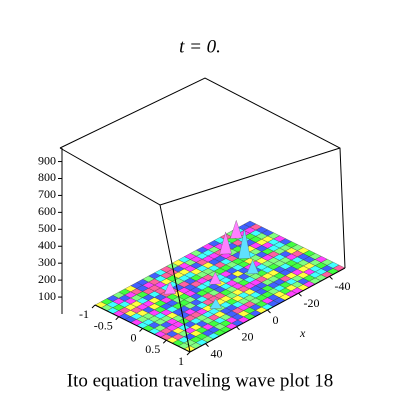 The image size is (400, 405). Describe the element at coordinates (152, 349) in the screenshot. I see `y-tick-label: 0.5` at that location.